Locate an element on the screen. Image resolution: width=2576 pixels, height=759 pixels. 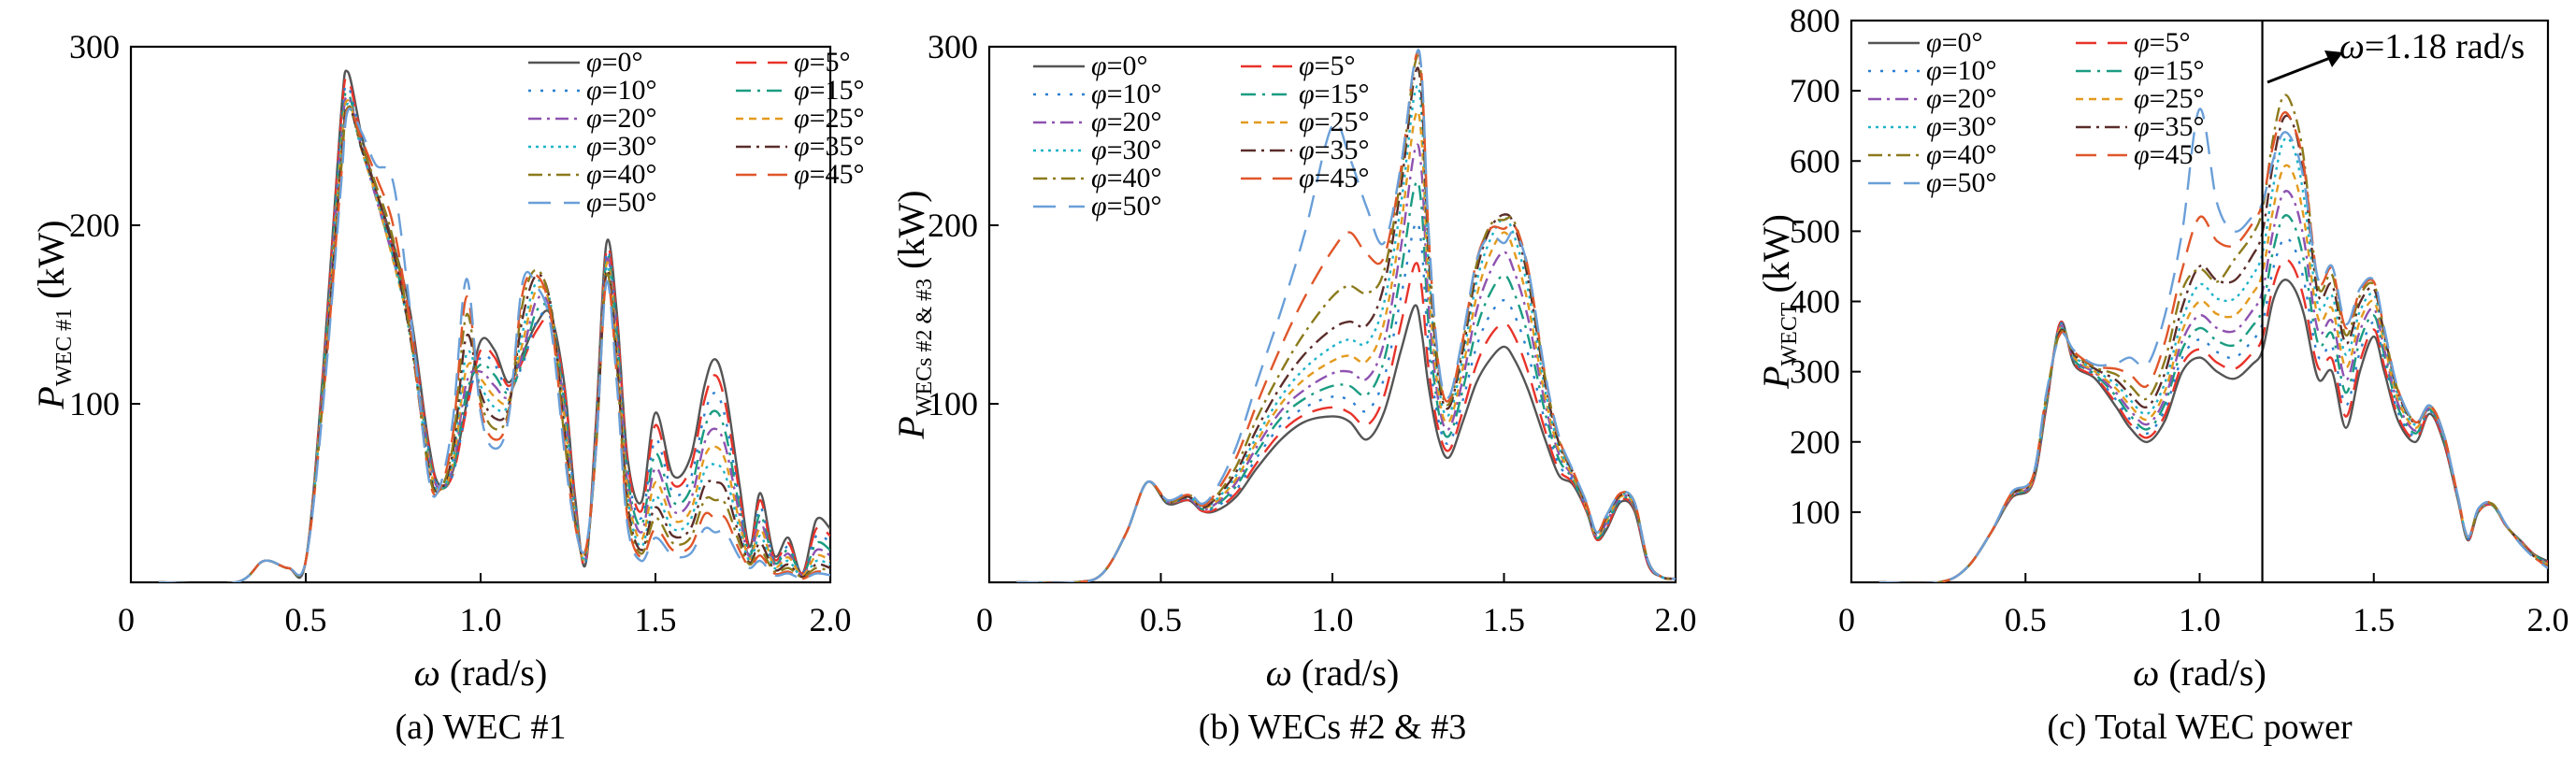
annotation-arrow is located at coordinates (2299, 70).